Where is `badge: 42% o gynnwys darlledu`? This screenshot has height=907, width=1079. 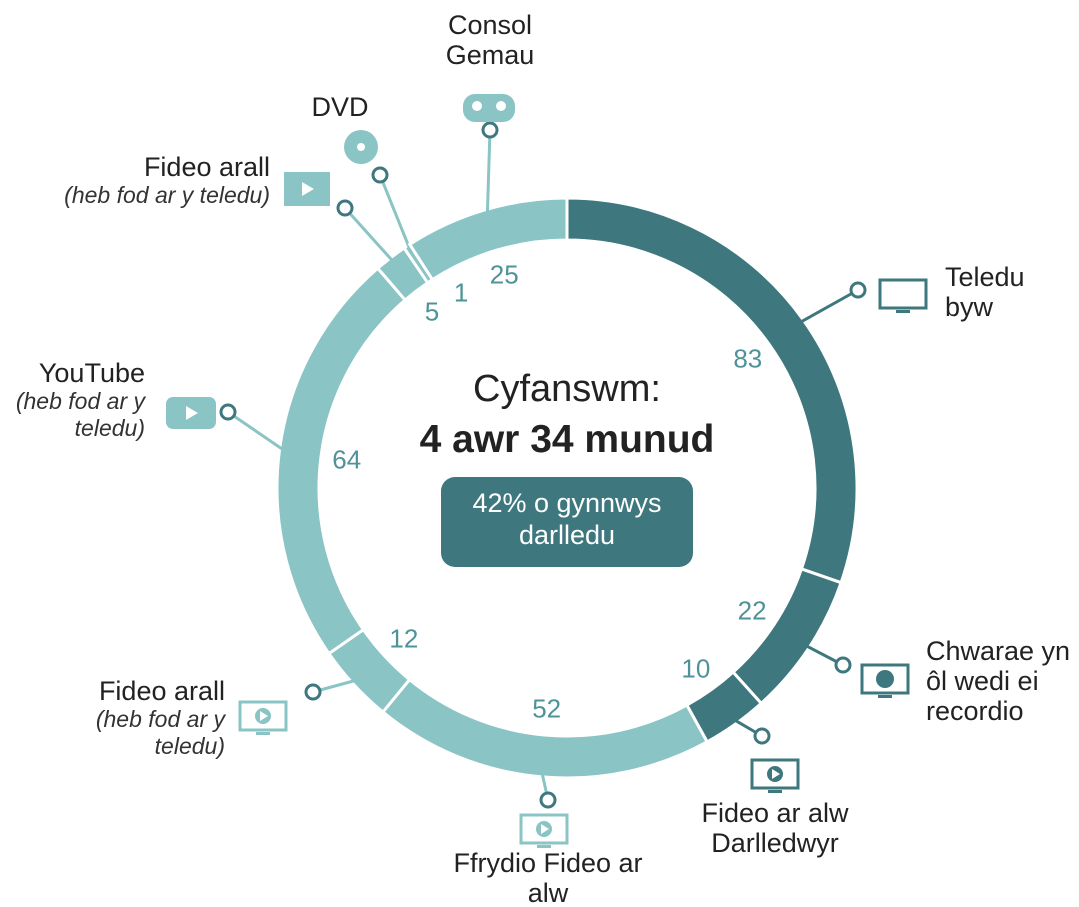
badge: 42% o gynnwys darlledu is located at coordinates (567, 522).